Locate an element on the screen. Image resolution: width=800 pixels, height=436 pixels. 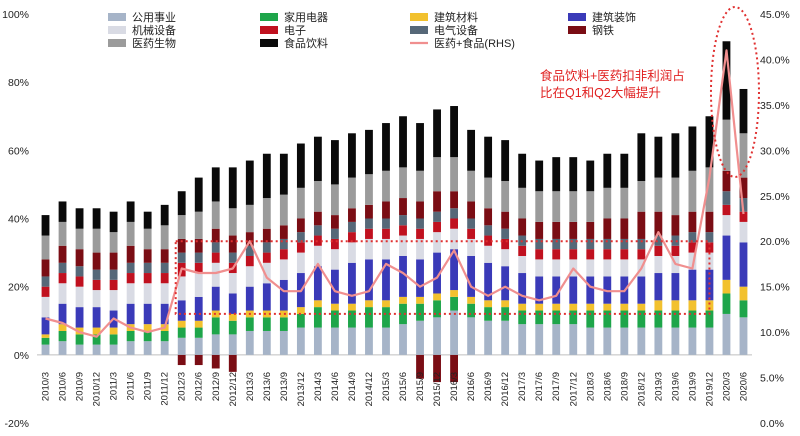
y-left-tick-label: -20% is located at coordinates (16, 424).